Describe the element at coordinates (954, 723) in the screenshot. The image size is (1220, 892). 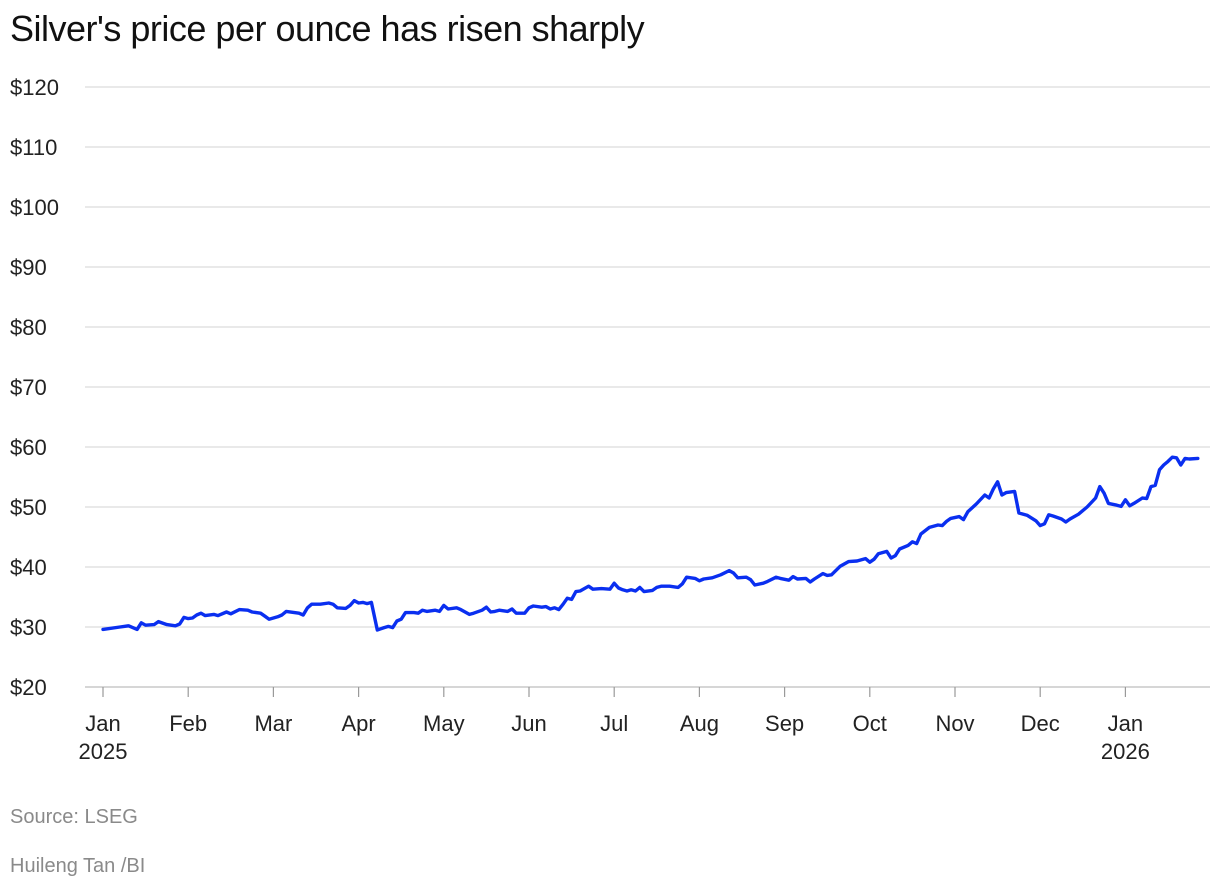
I see `x-tick-label: Nov` at that location.